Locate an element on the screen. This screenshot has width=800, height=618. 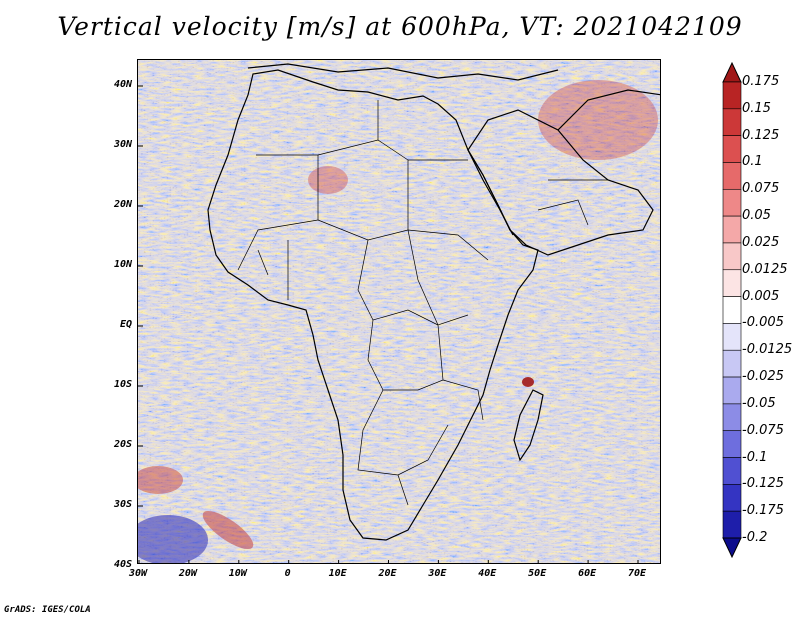
colorbar-label: 0.175 is located at coordinates (761, 81).